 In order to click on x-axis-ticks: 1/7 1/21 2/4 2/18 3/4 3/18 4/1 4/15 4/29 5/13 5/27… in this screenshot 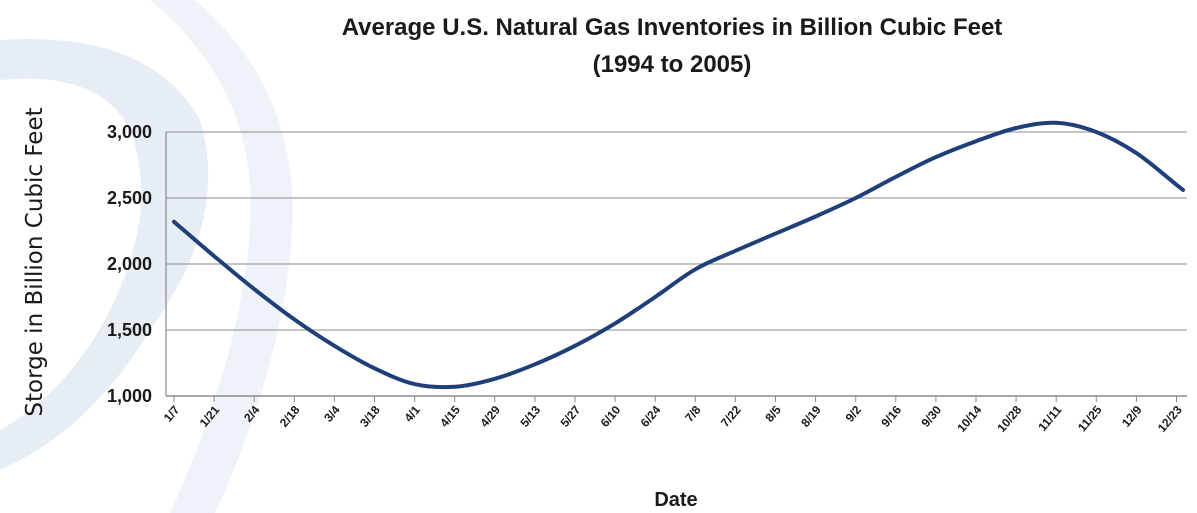, I will do `click(673, 415)`.